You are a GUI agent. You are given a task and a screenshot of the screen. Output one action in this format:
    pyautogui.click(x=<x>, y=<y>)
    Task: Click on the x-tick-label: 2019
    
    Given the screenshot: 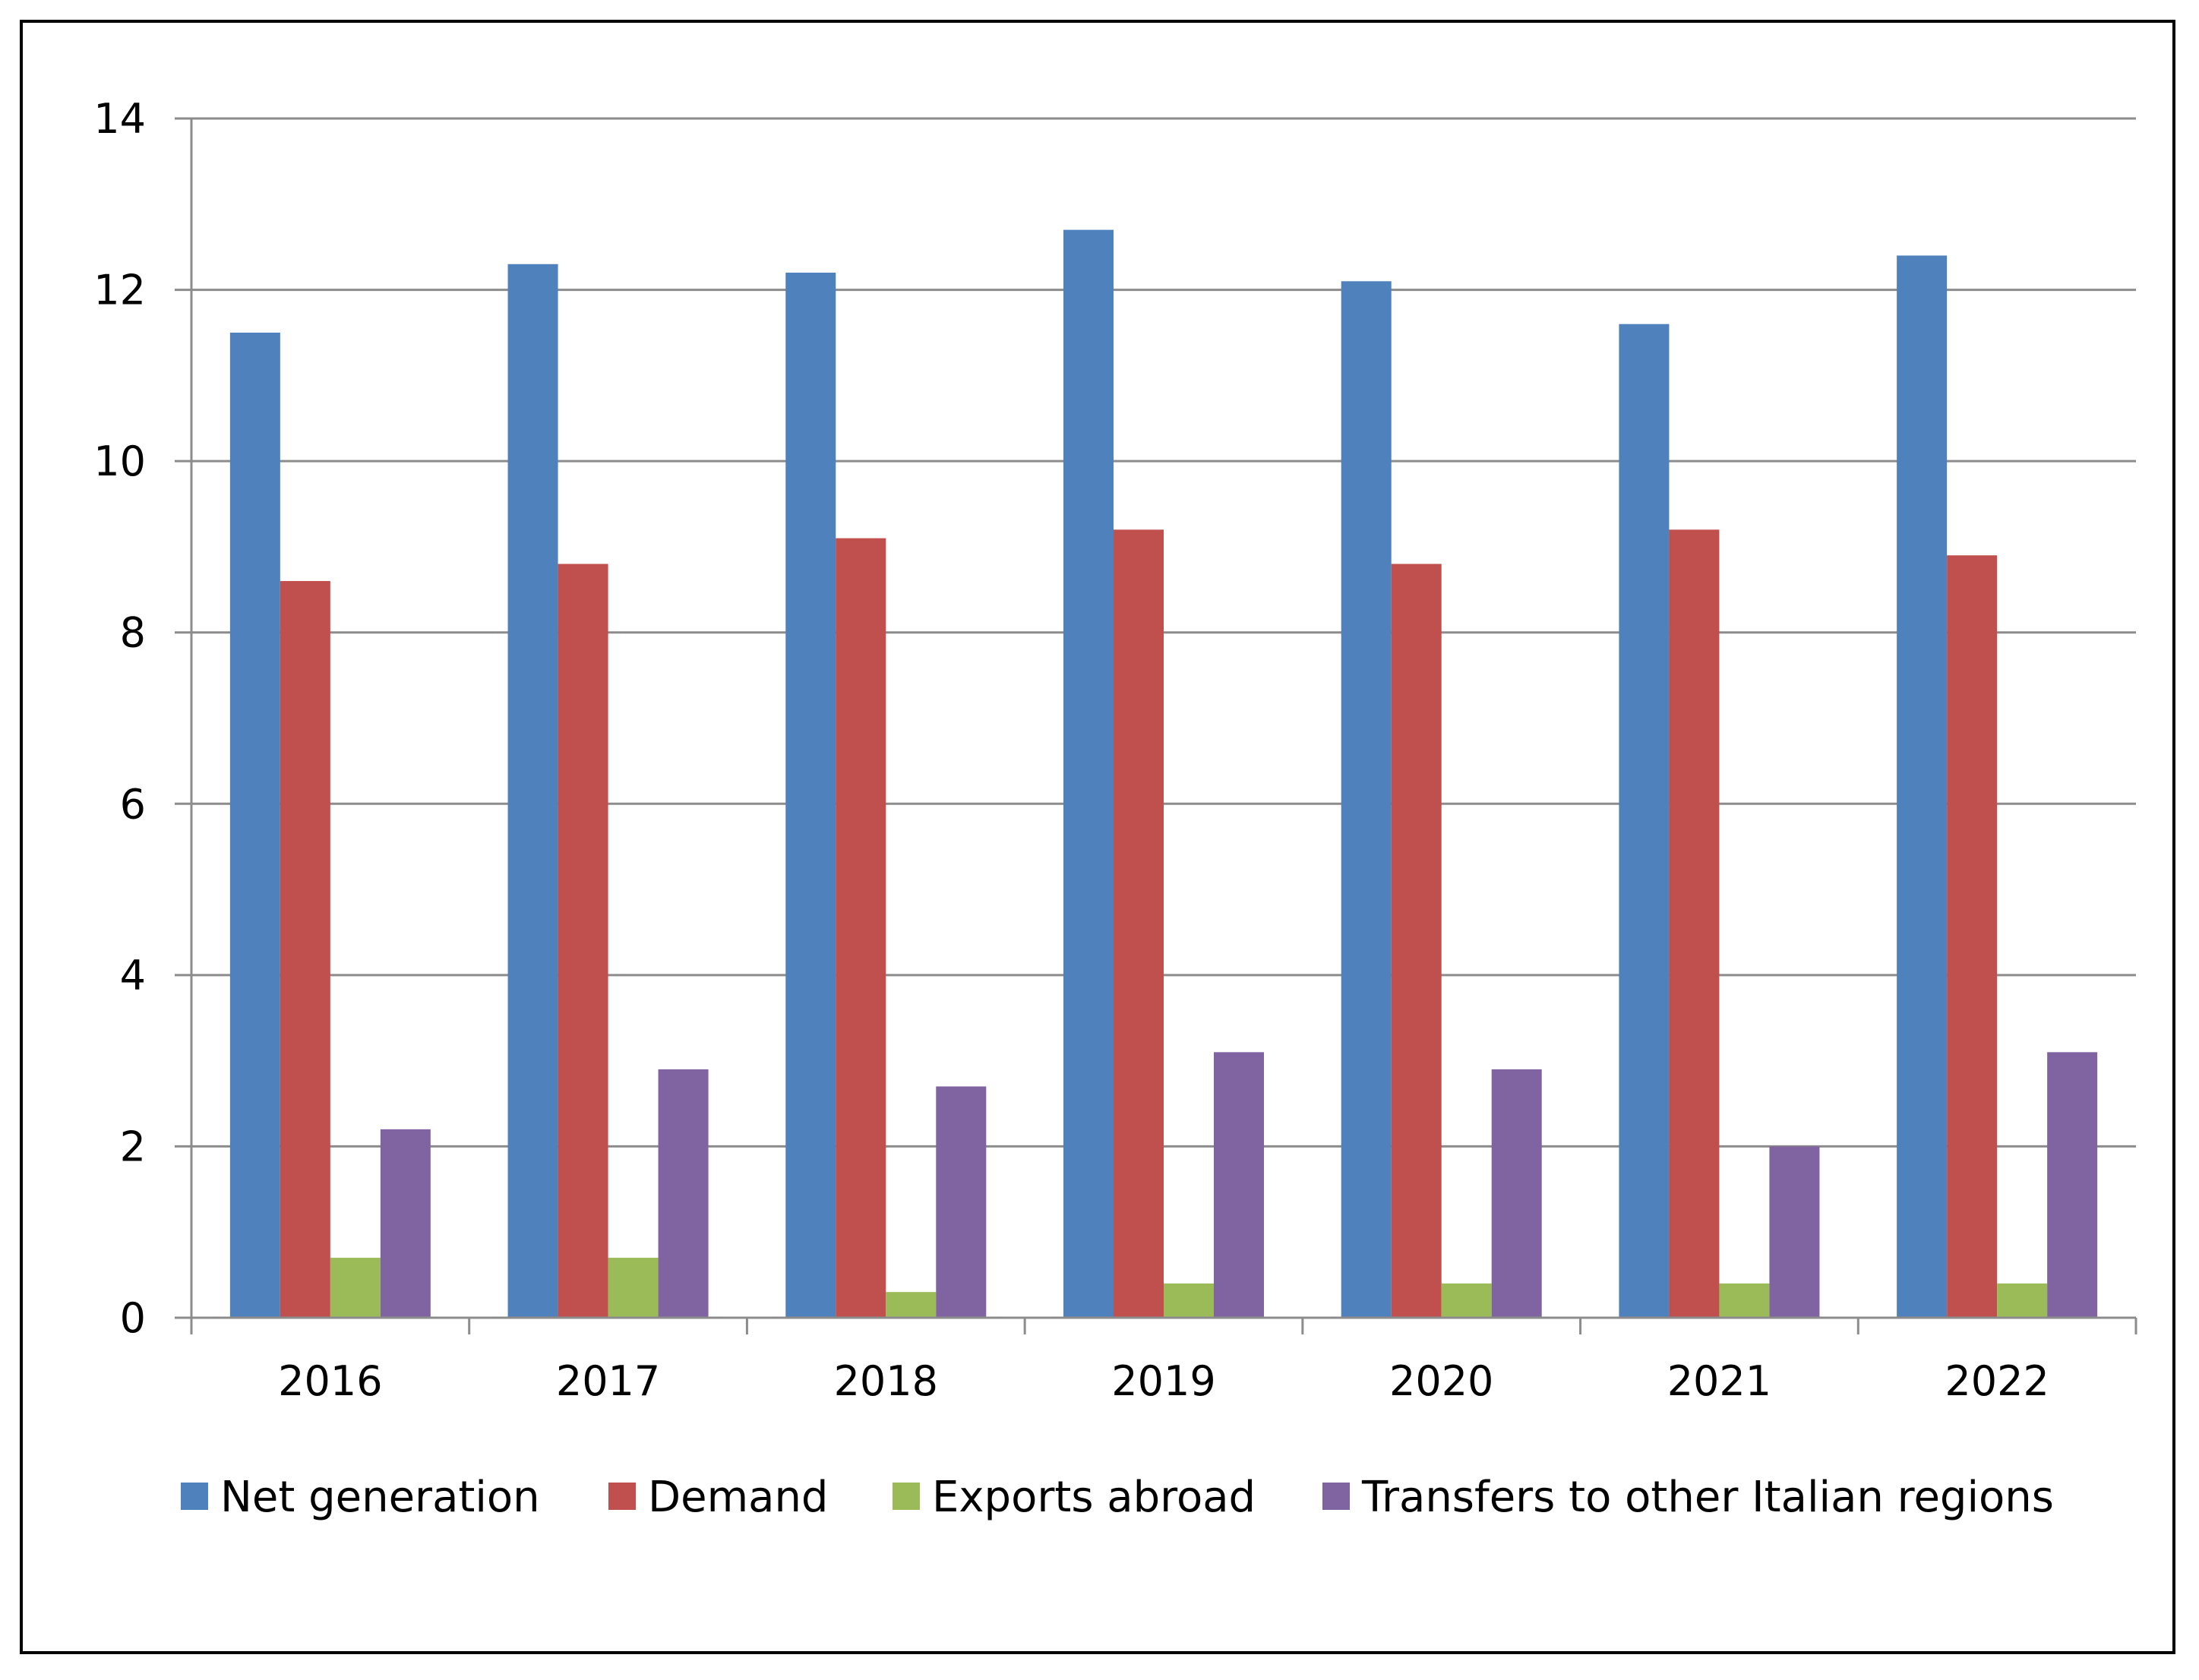 What is the action you would take?
    pyautogui.click(x=1163, y=1381)
    